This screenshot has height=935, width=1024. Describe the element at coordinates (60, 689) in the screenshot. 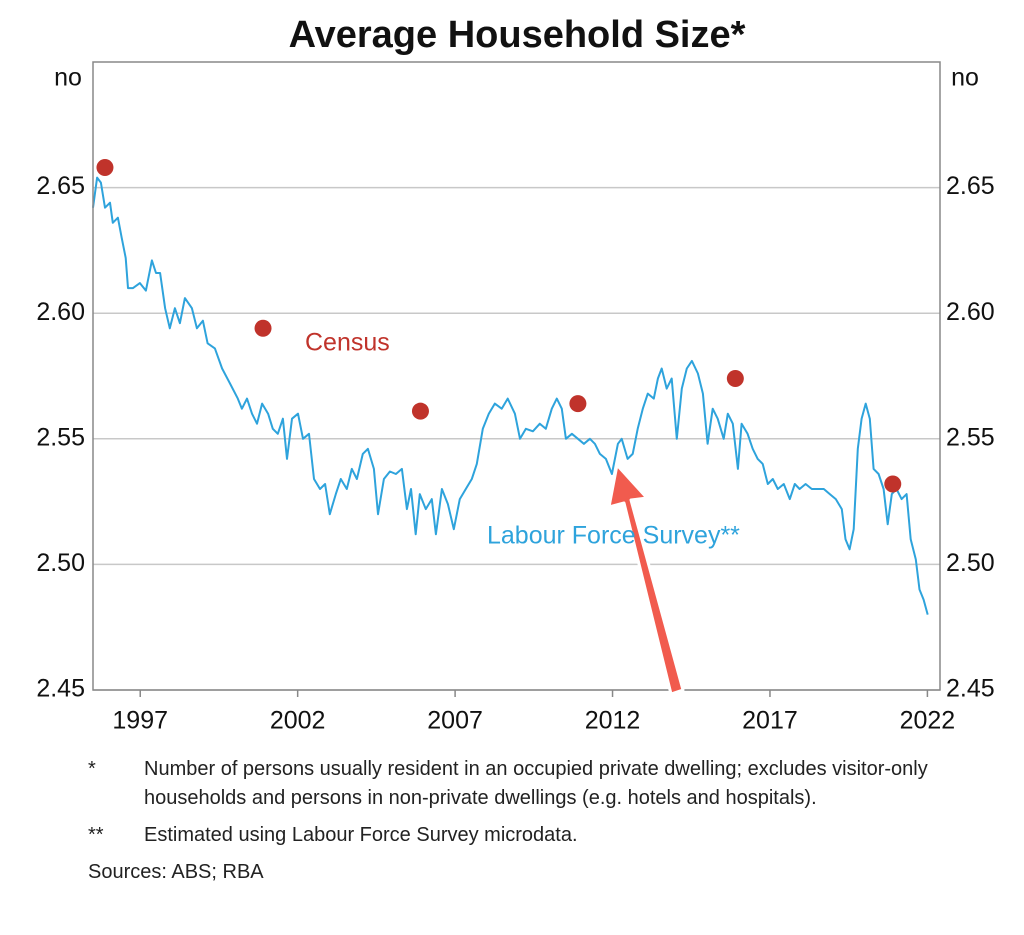

I see `y-tick-label: 2.45` at that location.